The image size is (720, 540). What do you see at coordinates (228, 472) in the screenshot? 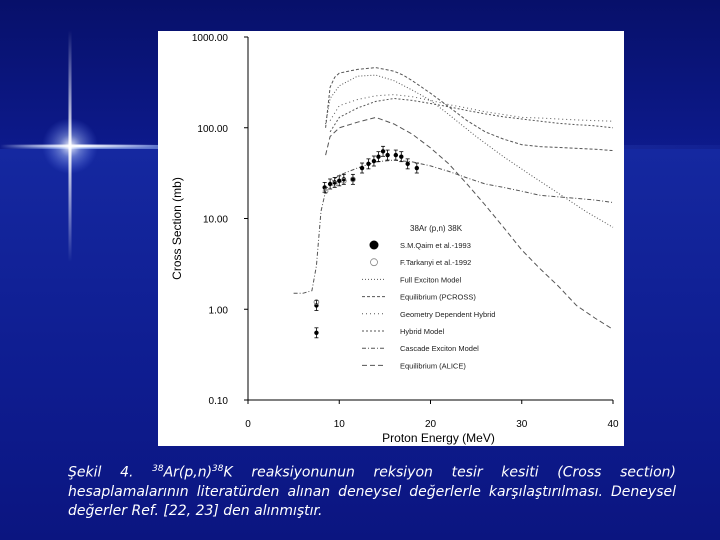
I see `caption-isotope-b: K` at bounding box center [228, 472].